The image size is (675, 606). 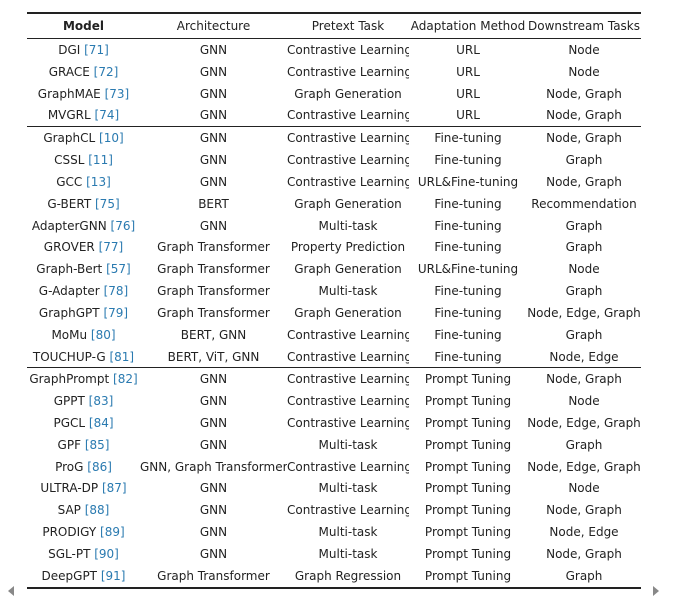 What do you see at coordinates (83, 554) in the screenshot?
I see `model-cell: SGL-PT [90]` at bounding box center [83, 554].